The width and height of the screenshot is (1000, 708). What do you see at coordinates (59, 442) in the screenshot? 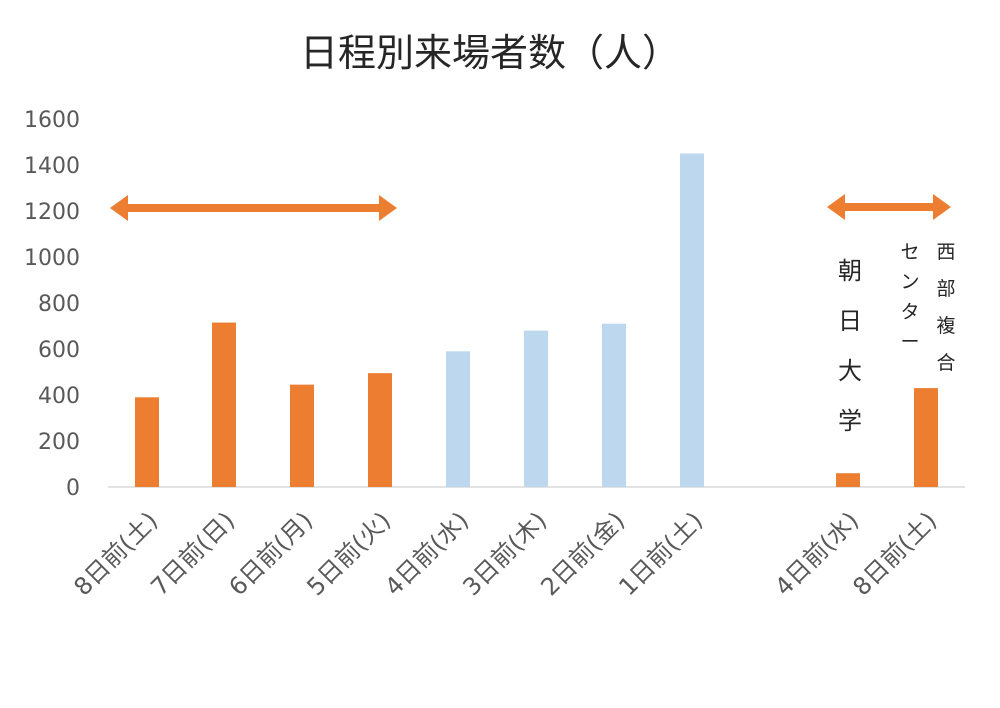
I see `y-tick-label: 200` at bounding box center [59, 442].